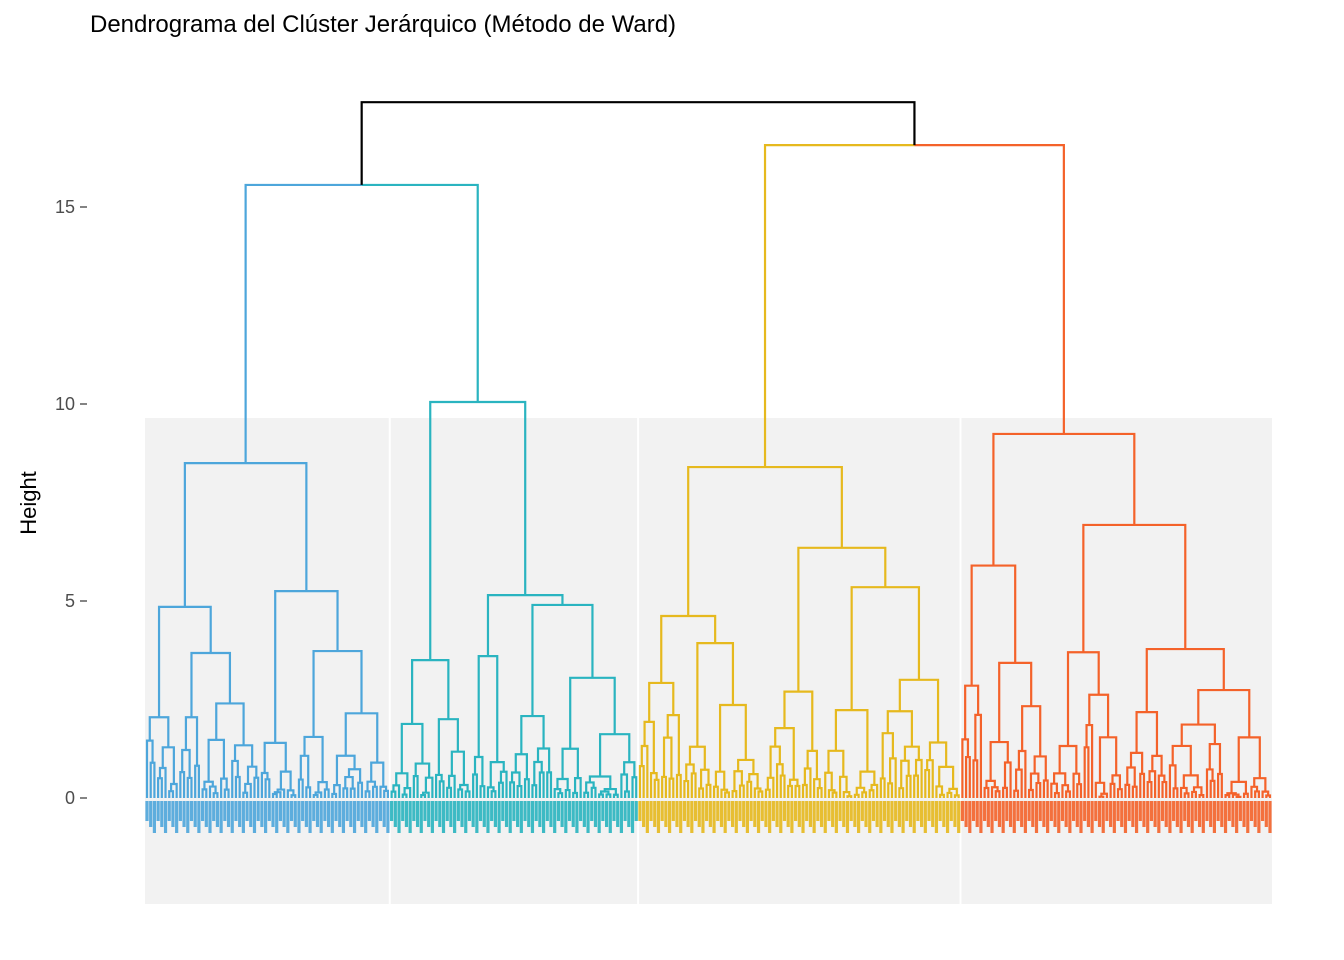  What do you see at coordinates (65, 404) in the screenshot?
I see `y-tick-label: 10` at bounding box center [65, 404].